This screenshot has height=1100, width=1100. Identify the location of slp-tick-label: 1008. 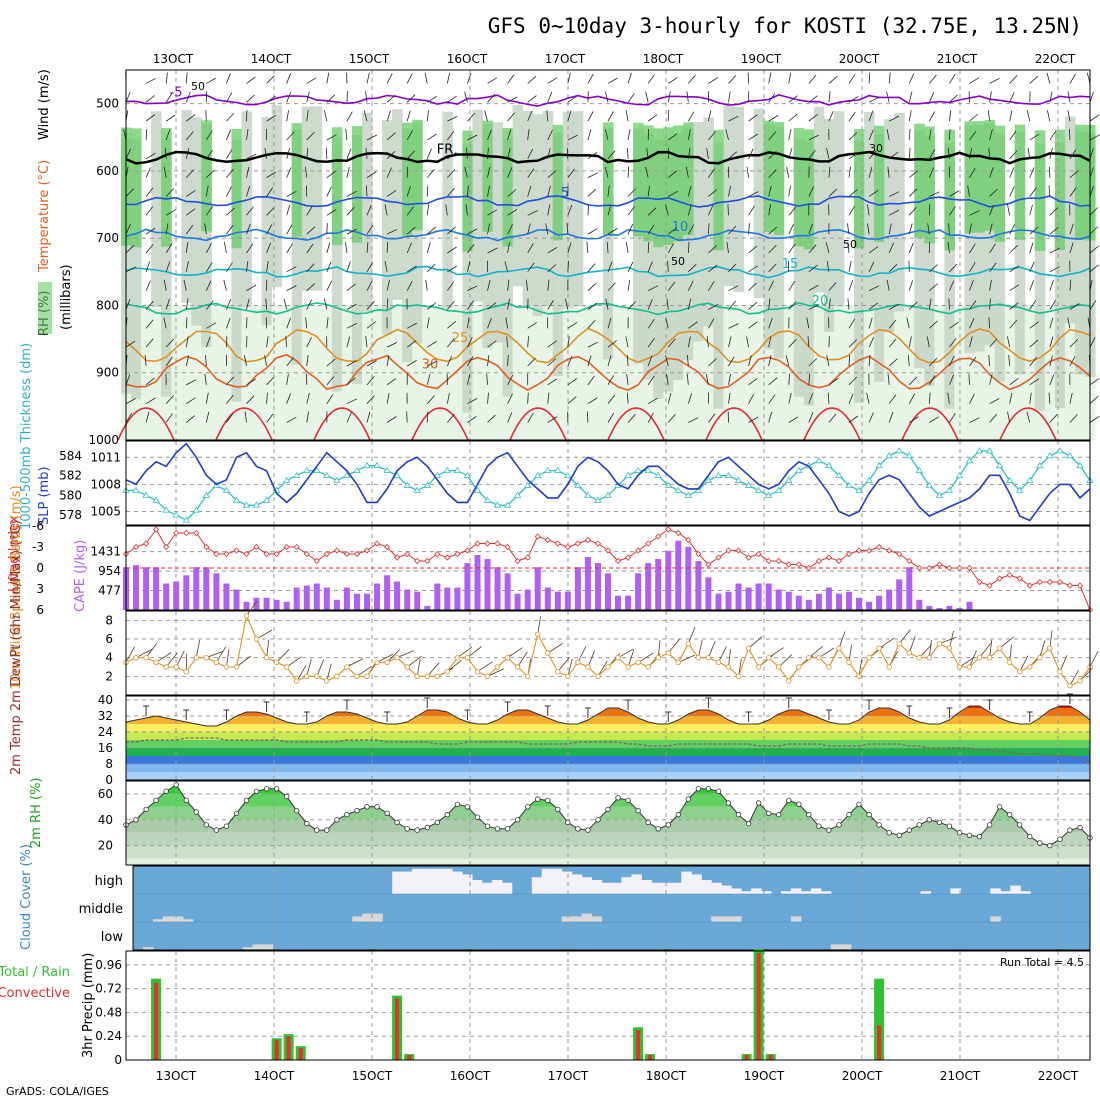
(105, 484).